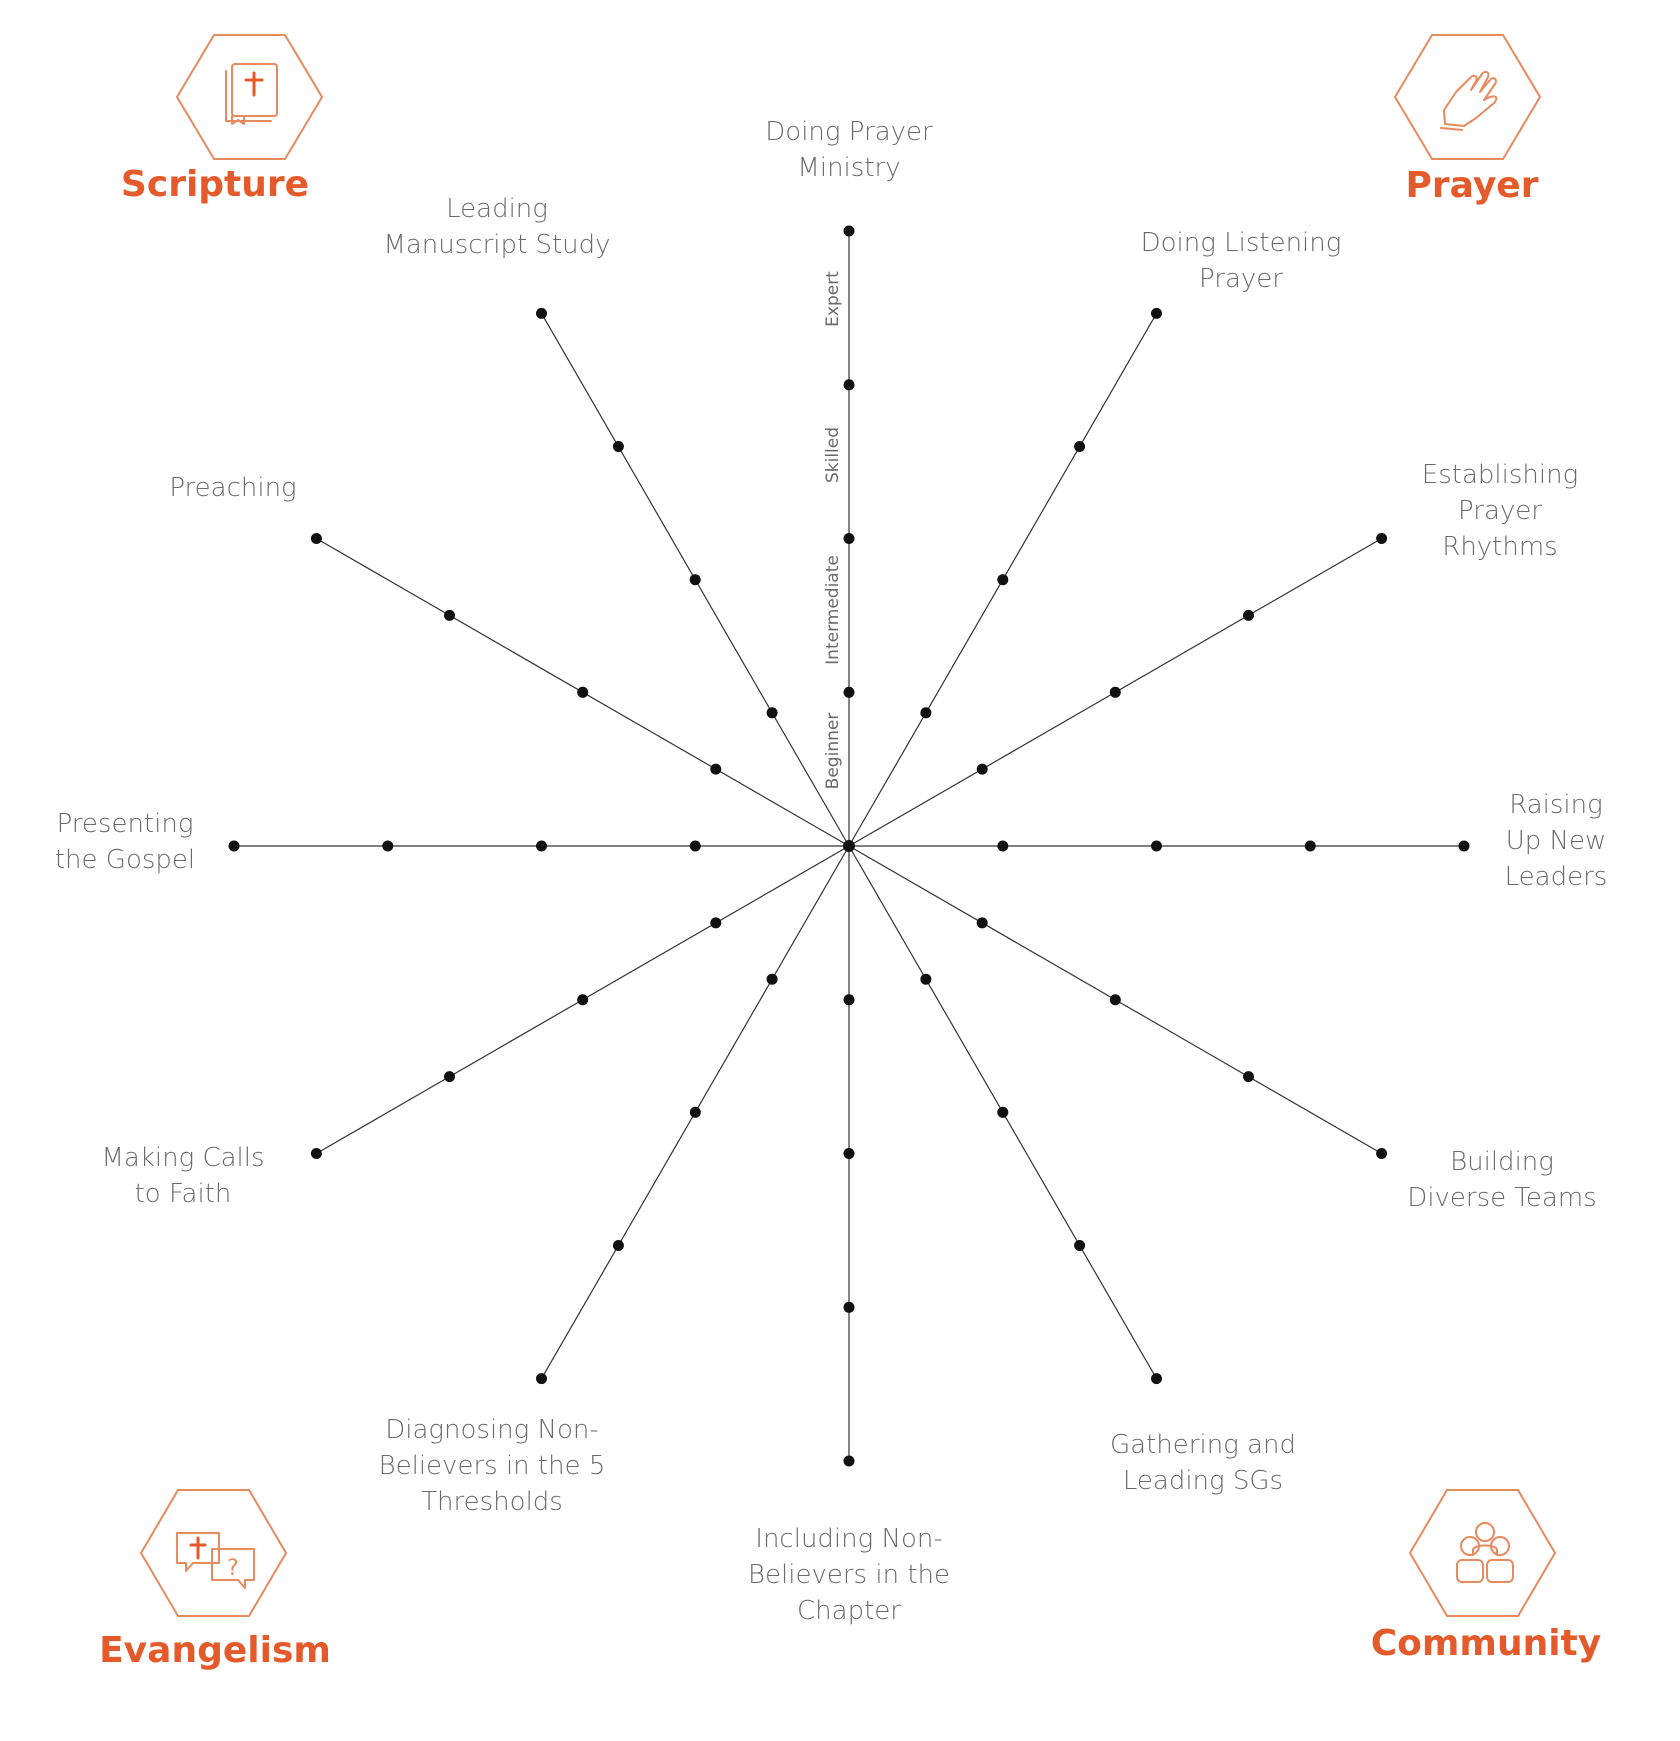  I want to click on spoke-label-line: Thresholds, so click(492, 1502).